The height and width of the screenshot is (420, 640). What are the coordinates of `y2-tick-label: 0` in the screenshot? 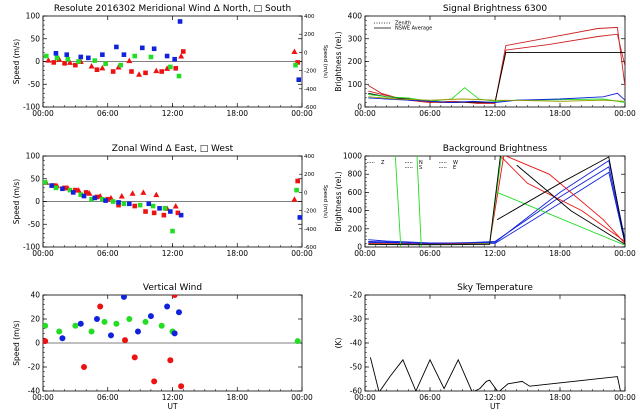 It's located at (306, 193).